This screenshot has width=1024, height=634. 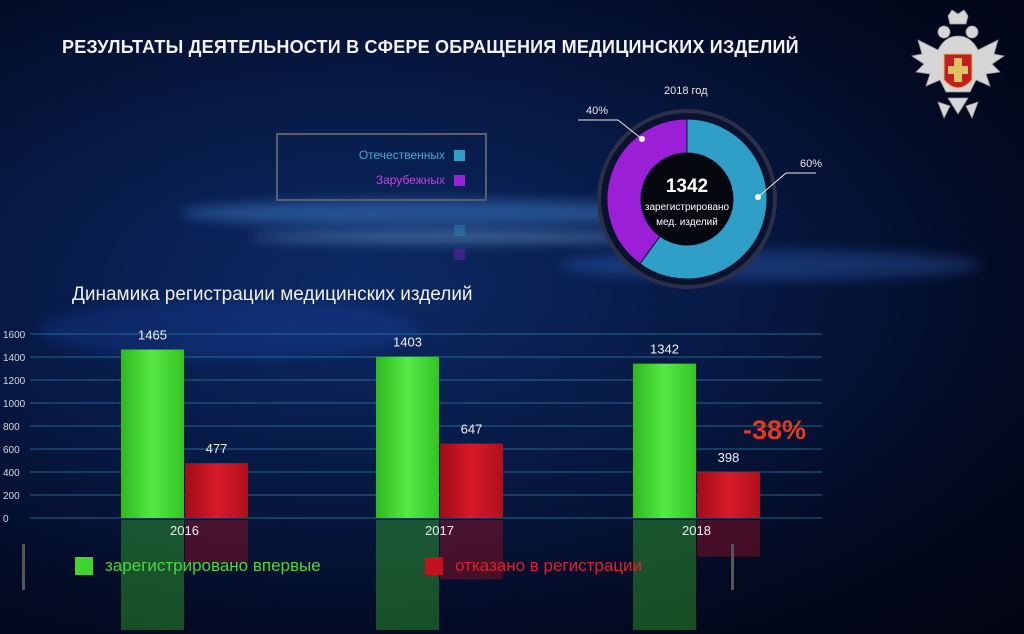 I want to click on legend-swatch-registered, so click(x=84, y=566).